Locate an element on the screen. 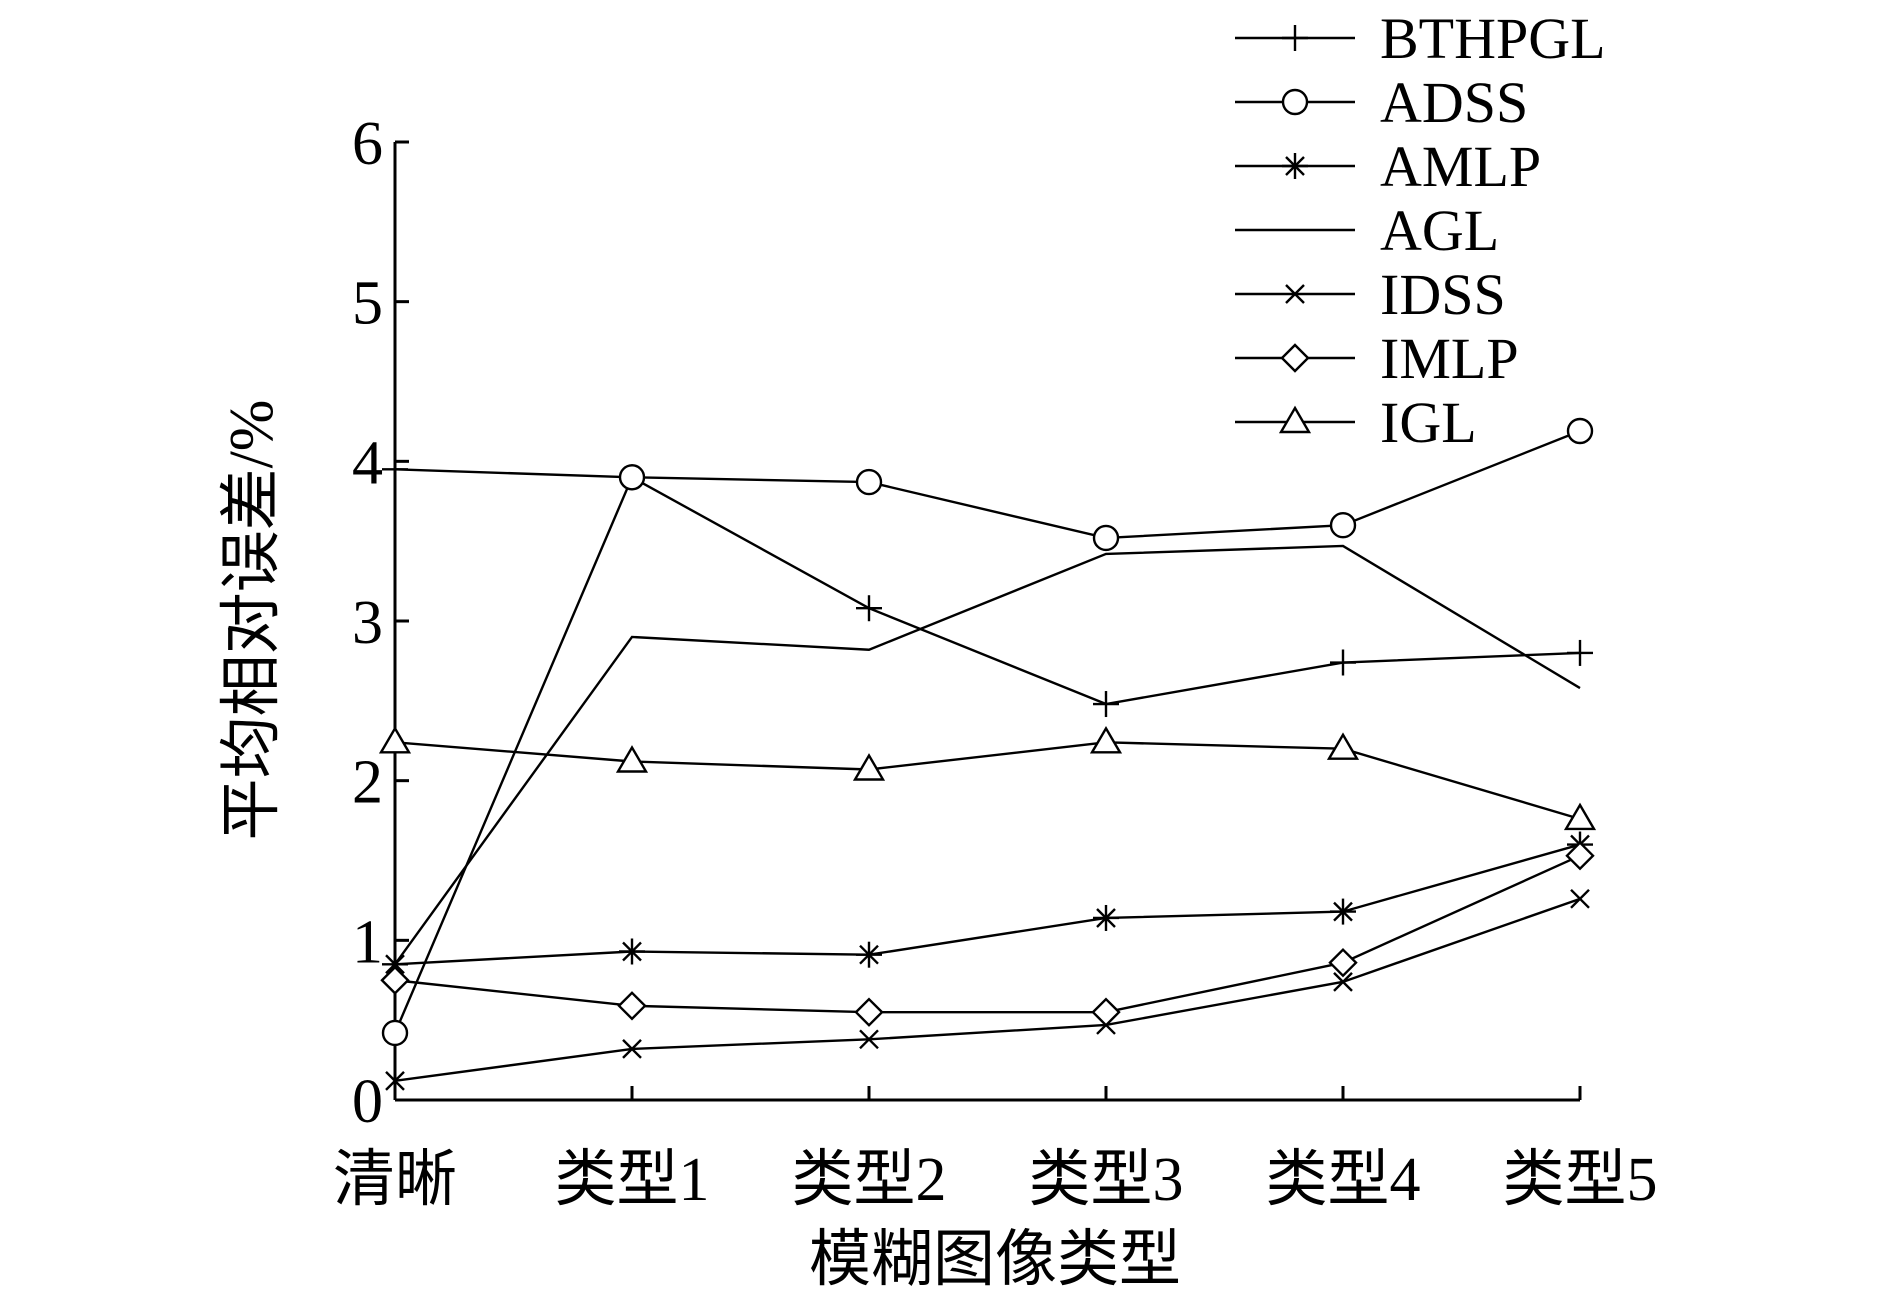 This screenshot has width=1890, height=1299. x-tick-label: 类型4 is located at coordinates (1342, 1180).